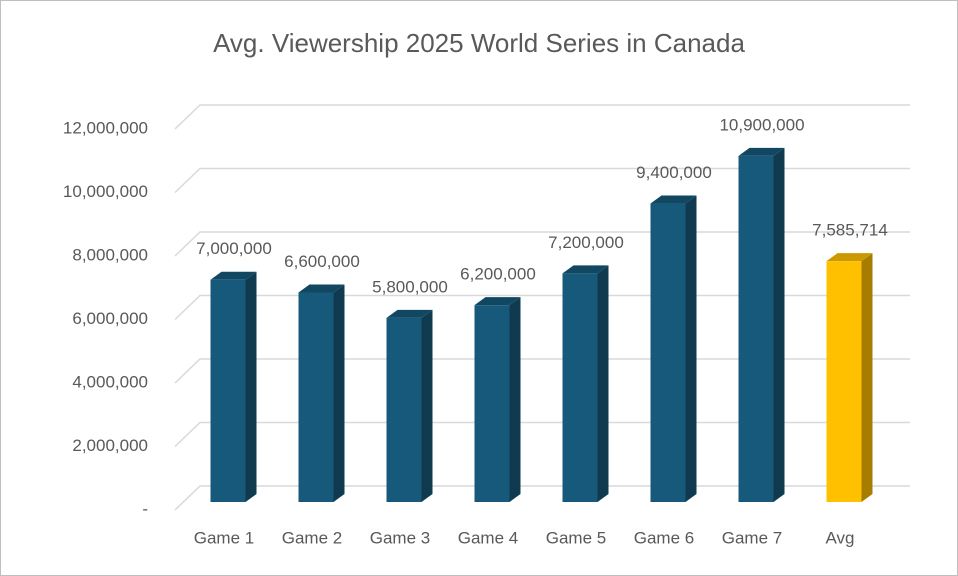 The image size is (958, 576). I want to click on y-tick-label: 4,000,000, so click(110, 381).